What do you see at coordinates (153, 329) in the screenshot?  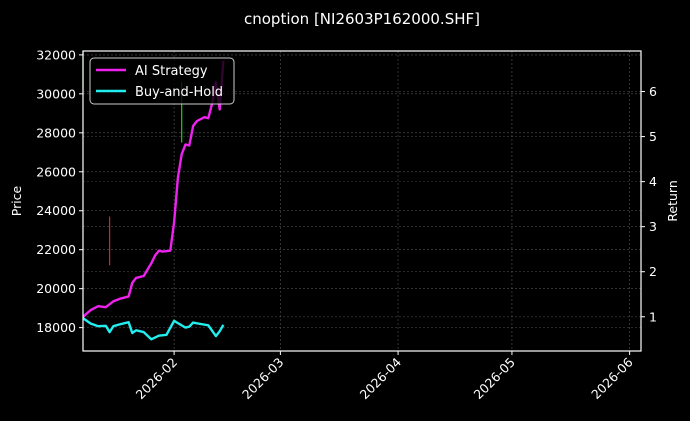 I see `series-line-buy-and-hold` at bounding box center [153, 329].